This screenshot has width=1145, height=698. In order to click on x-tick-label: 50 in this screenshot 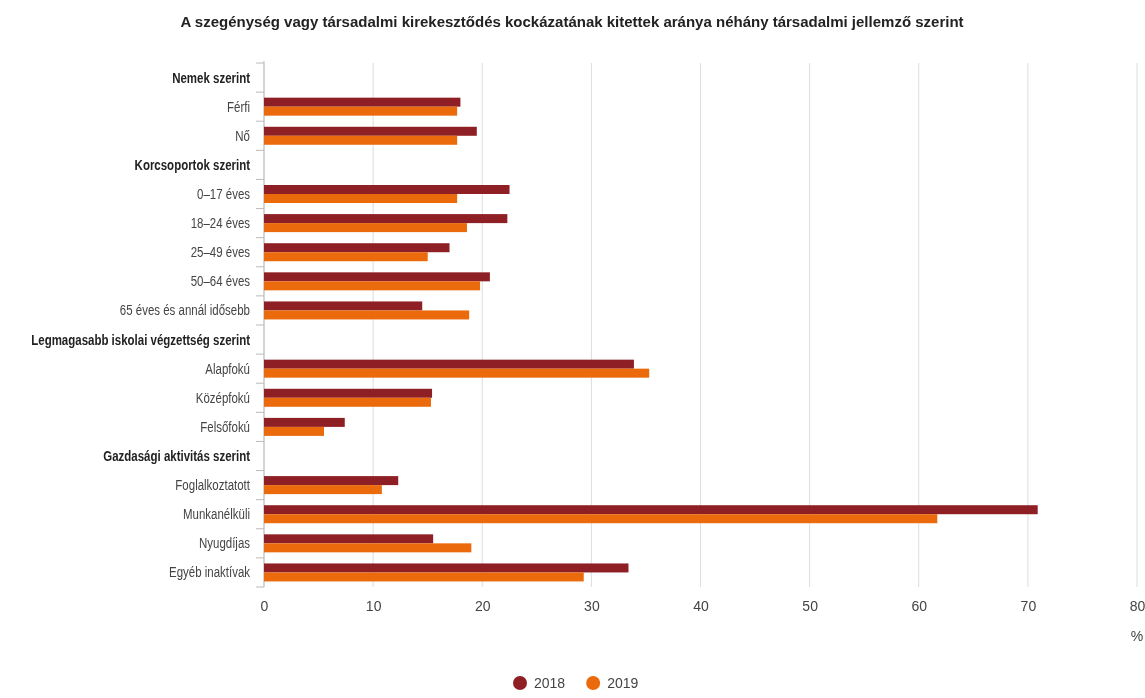, I will do `click(810, 605)`.